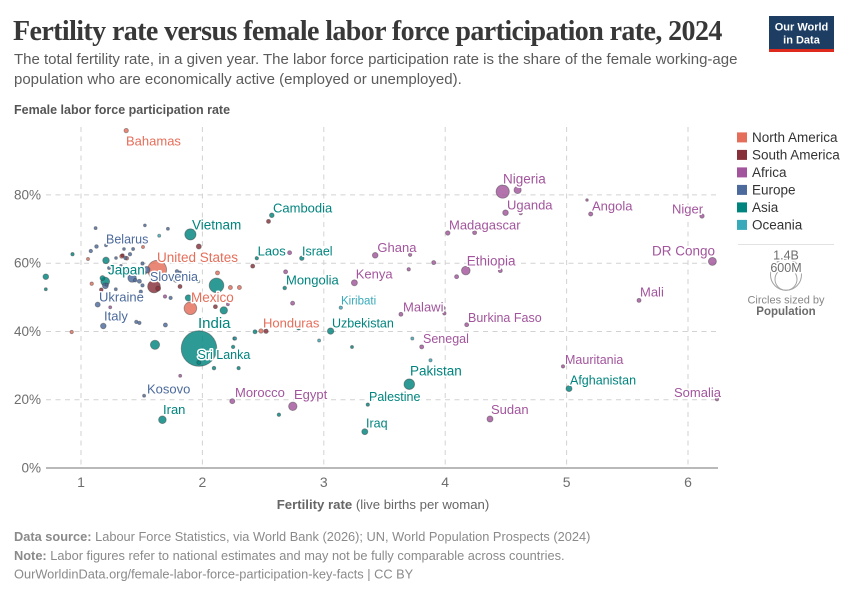 Image resolution: width=850 pixels, height=605 pixels. What do you see at coordinates (27, 263) in the screenshot?
I see `svg-text: 60%` at bounding box center [27, 263].